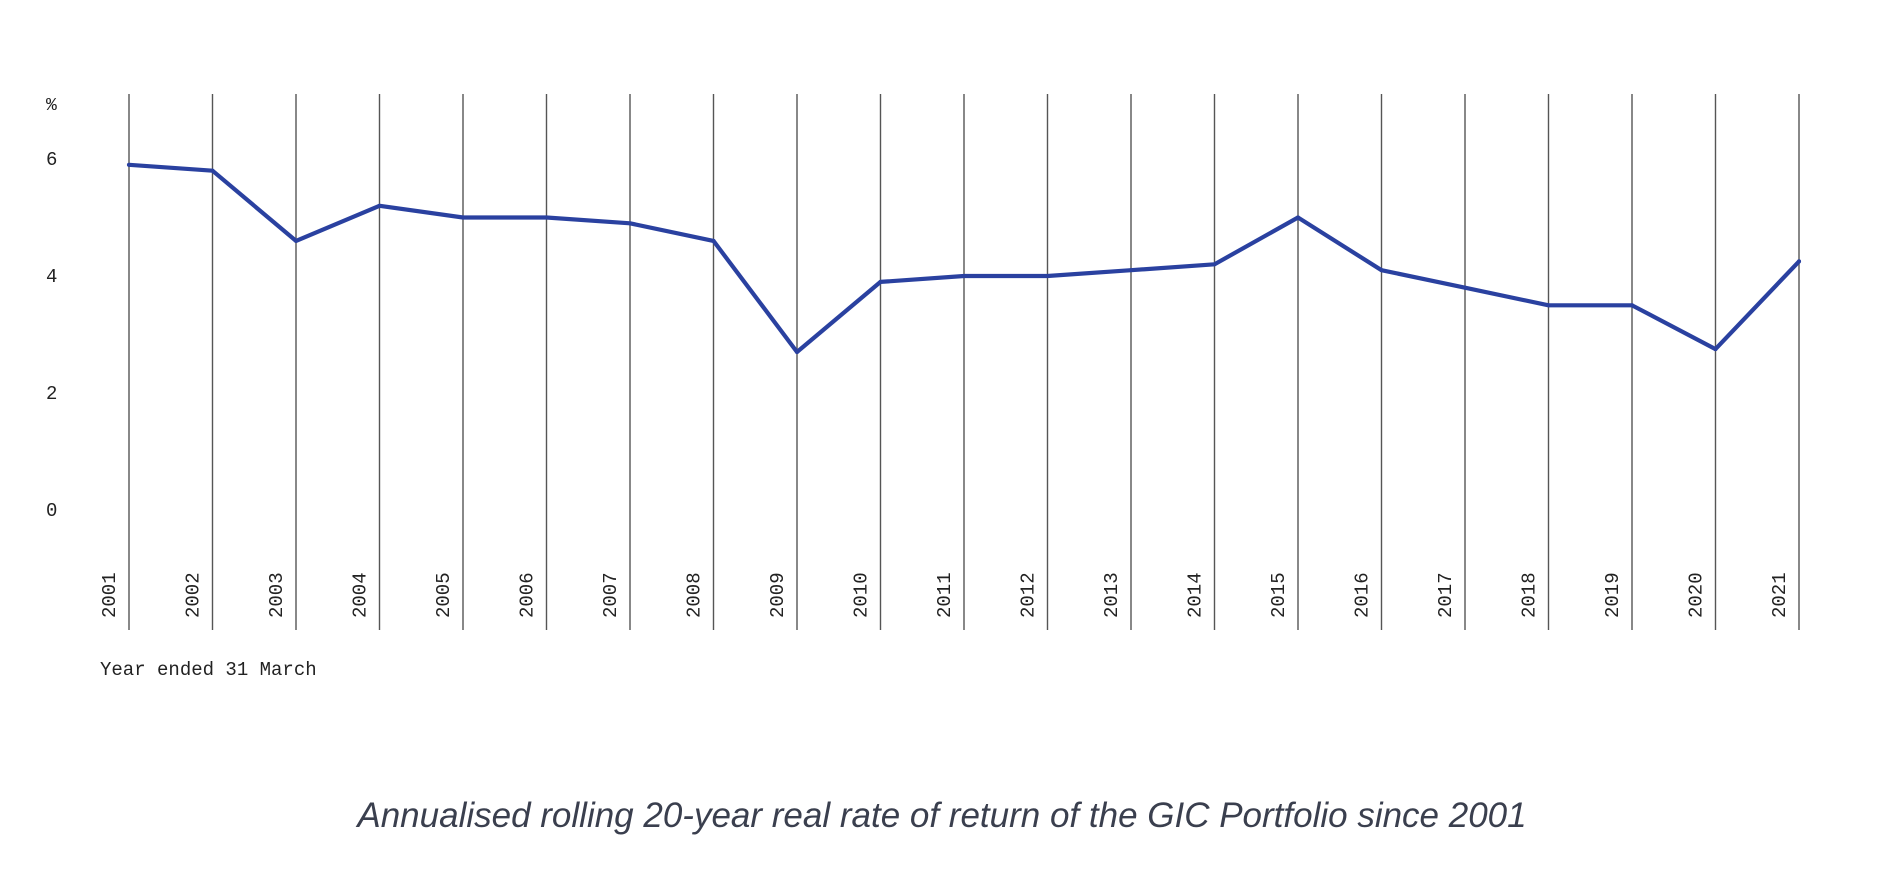 Image resolution: width=1884 pixels, height=888 pixels. What do you see at coordinates (1112, 595) in the screenshot?
I see `x-tick-label: 2013` at bounding box center [1112, 595].